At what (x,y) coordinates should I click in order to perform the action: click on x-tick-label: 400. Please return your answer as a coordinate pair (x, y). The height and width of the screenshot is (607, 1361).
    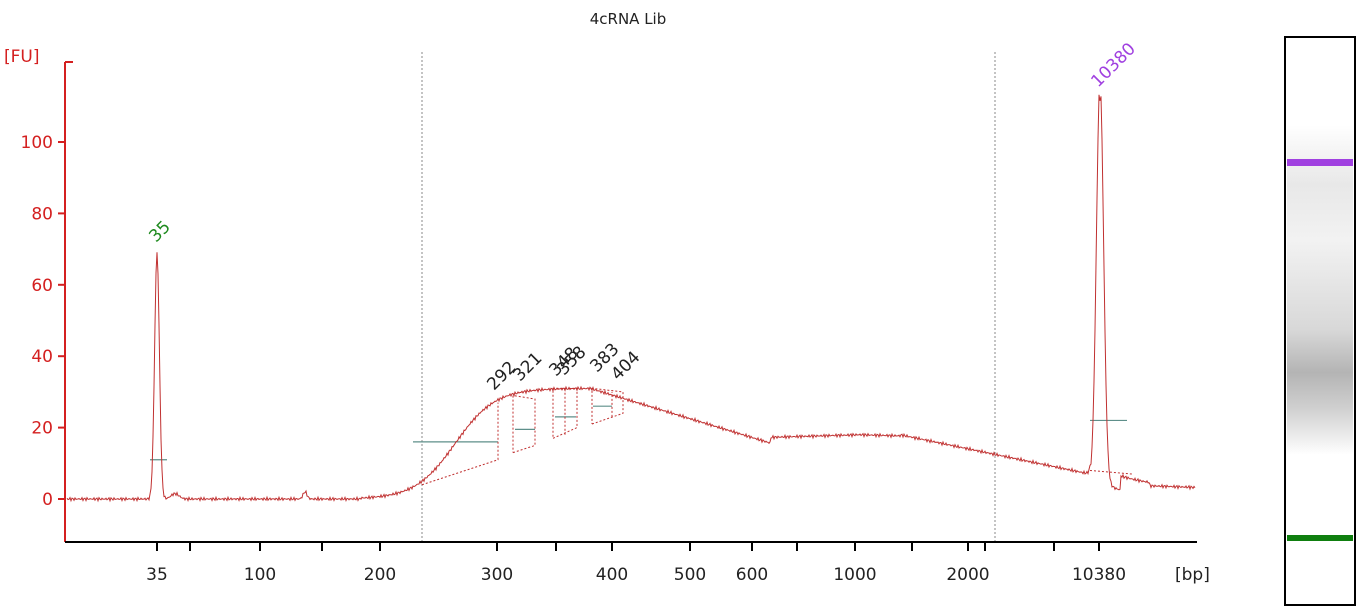
    Looking at the image, I should click on (612, 575).